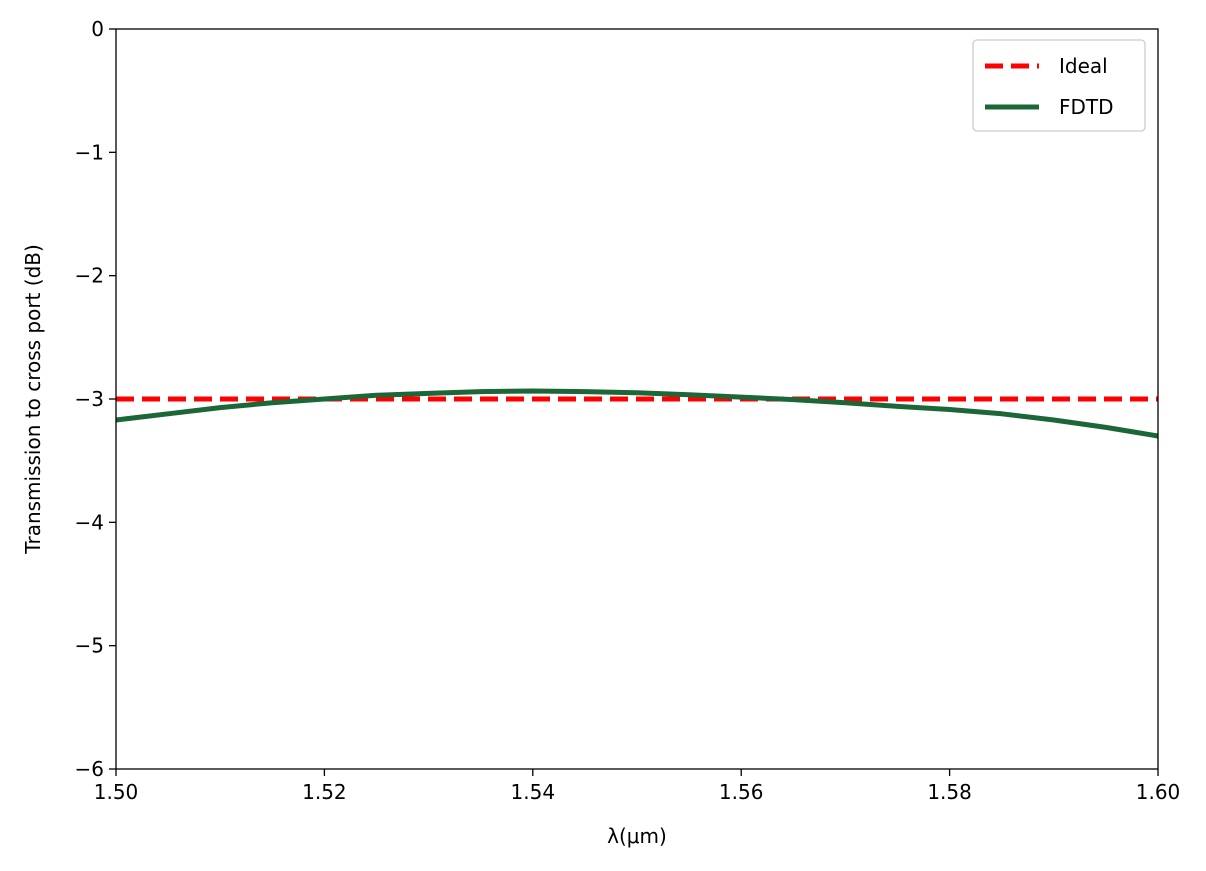 Image resolution: width=1206 pixels, height=871 pixels. Describe the element at coordinates (1083, 66) in the screenshot. I see `legend-label-ideal: Ideal` at that location.